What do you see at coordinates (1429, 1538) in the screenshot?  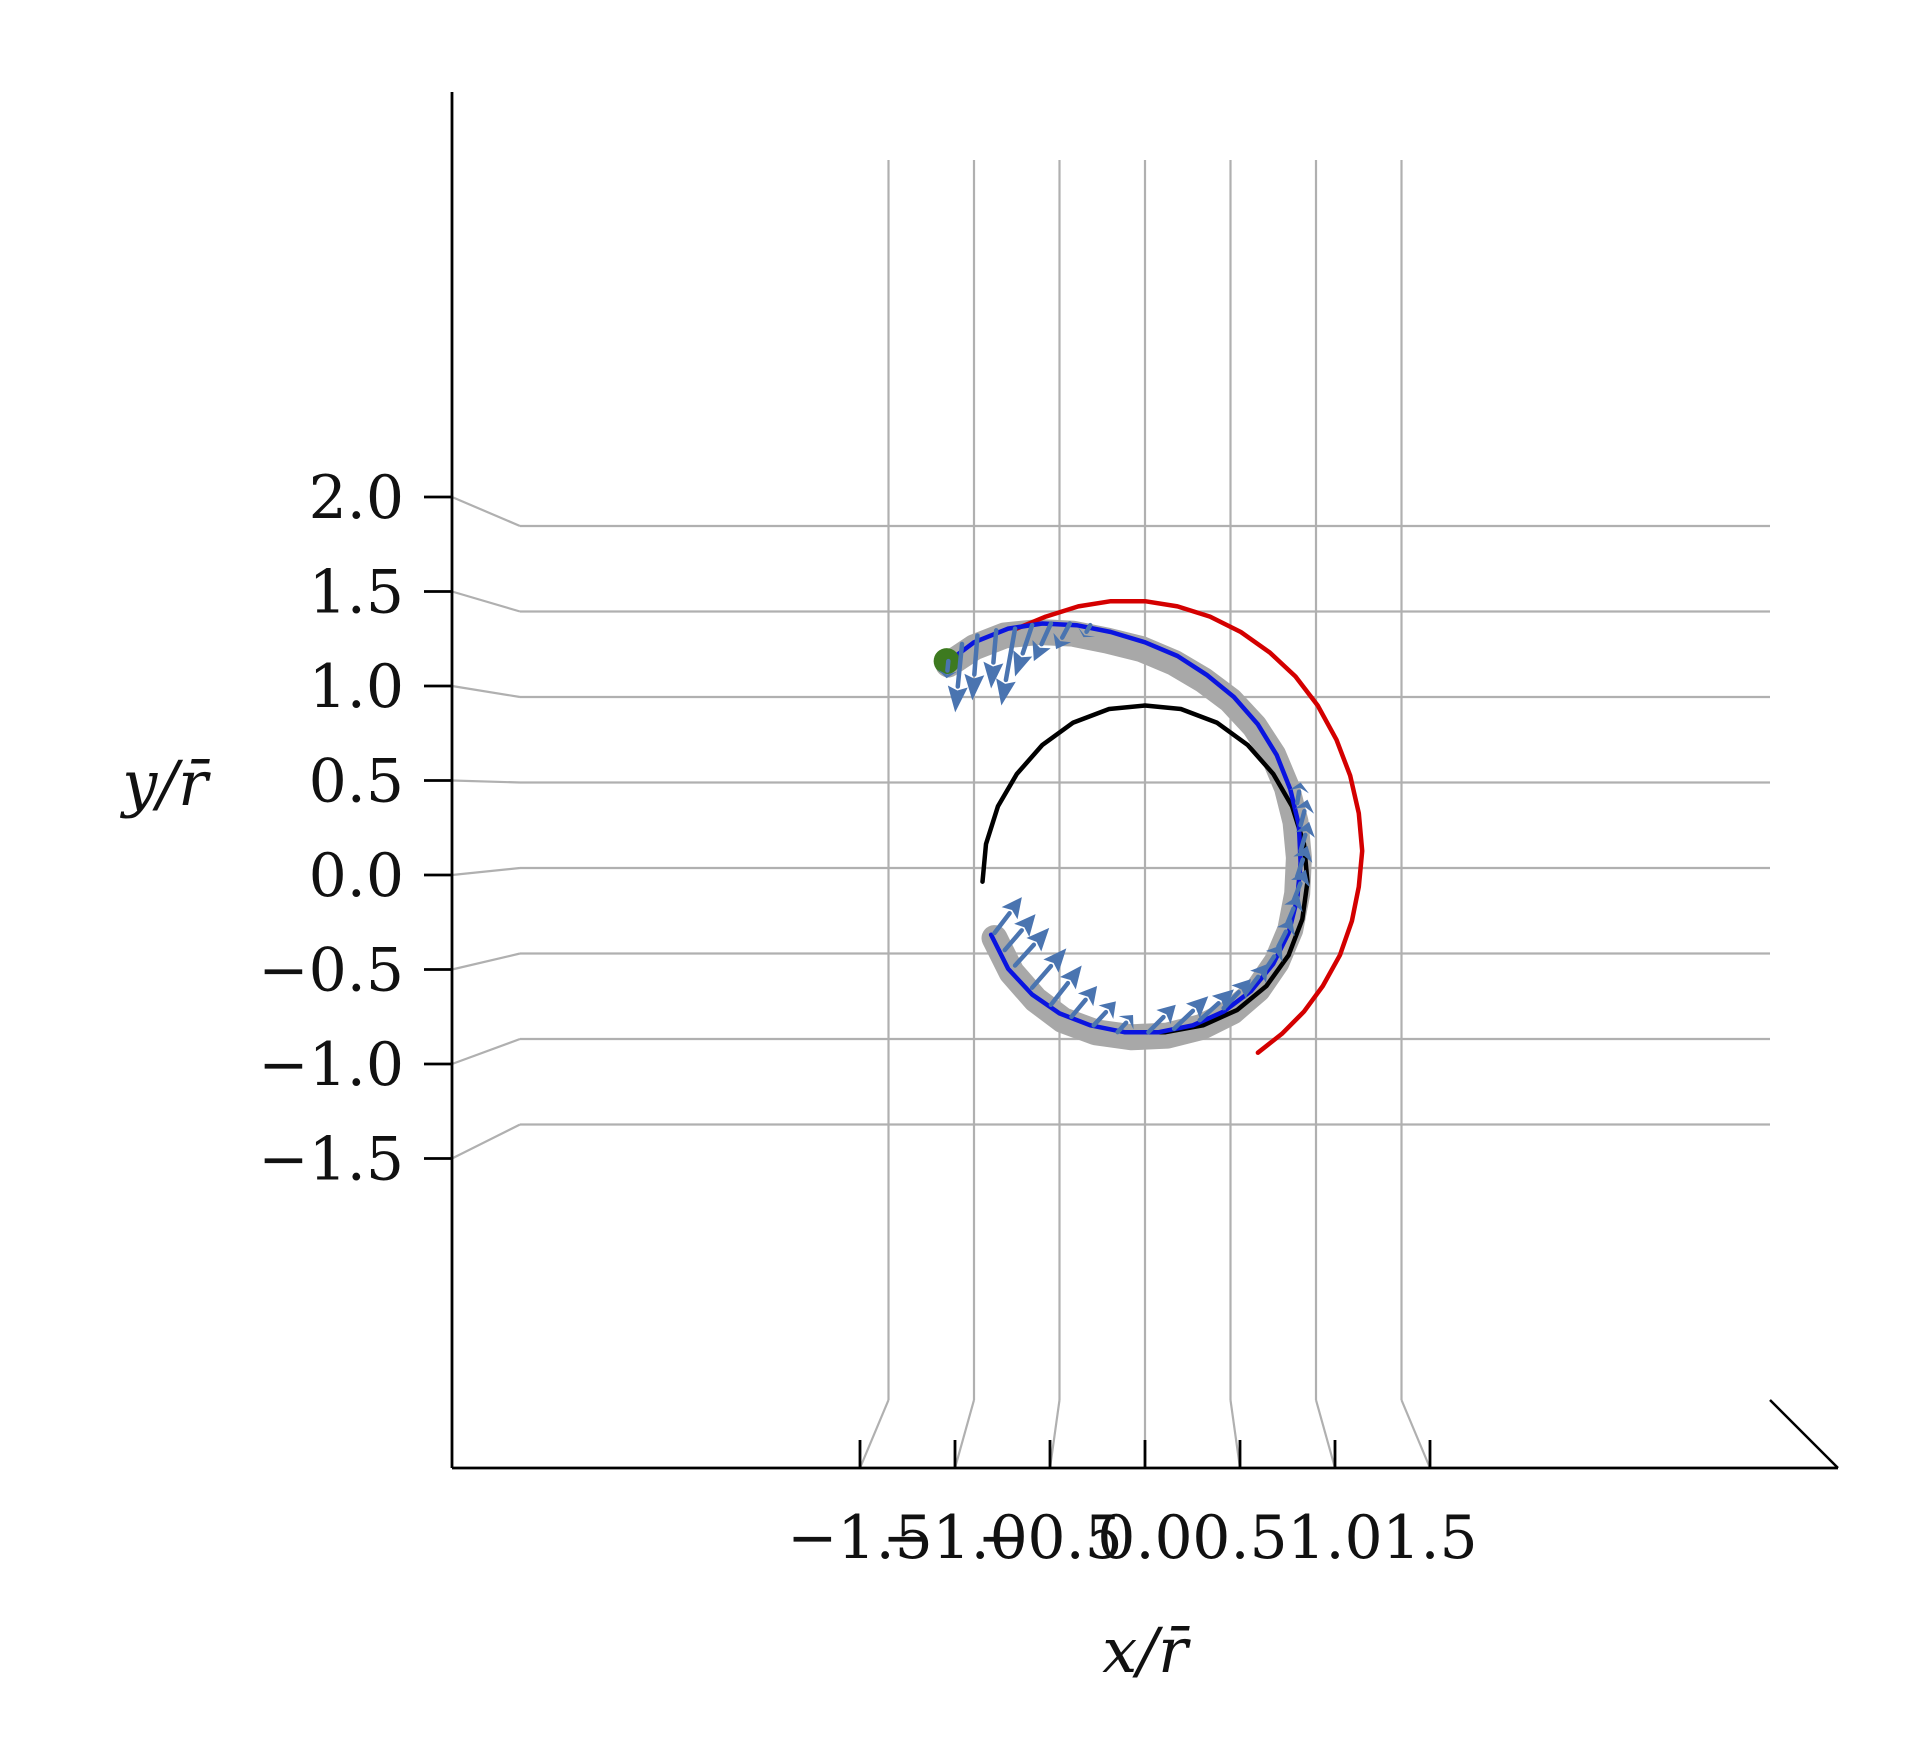 I see `x-tick-label: 1.5` at bounding box center [1429, 1538].